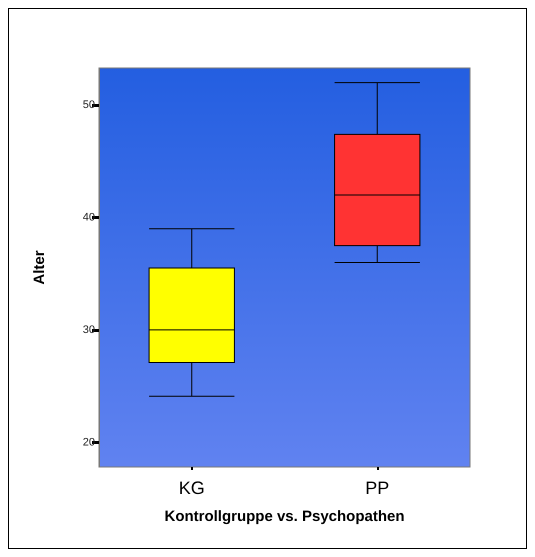  Describe the element at coordinates (88, 217) in the screenshot. I see `y-tick-label: 40` at that location.